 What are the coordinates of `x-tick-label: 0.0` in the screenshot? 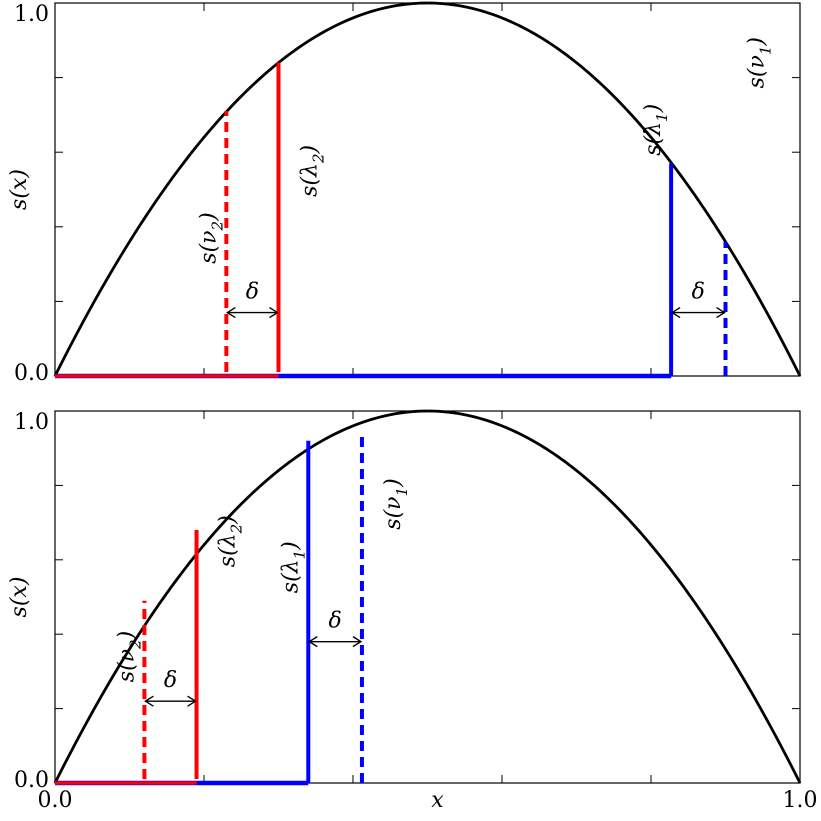 It's located at (55, 800).